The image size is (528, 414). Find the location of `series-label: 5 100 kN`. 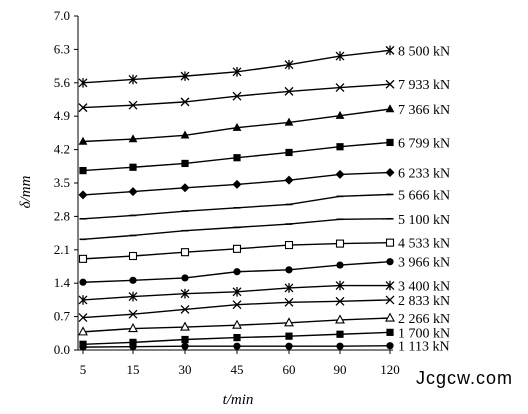

series-label: 5 100 kN is located at coordinates (424, 220).